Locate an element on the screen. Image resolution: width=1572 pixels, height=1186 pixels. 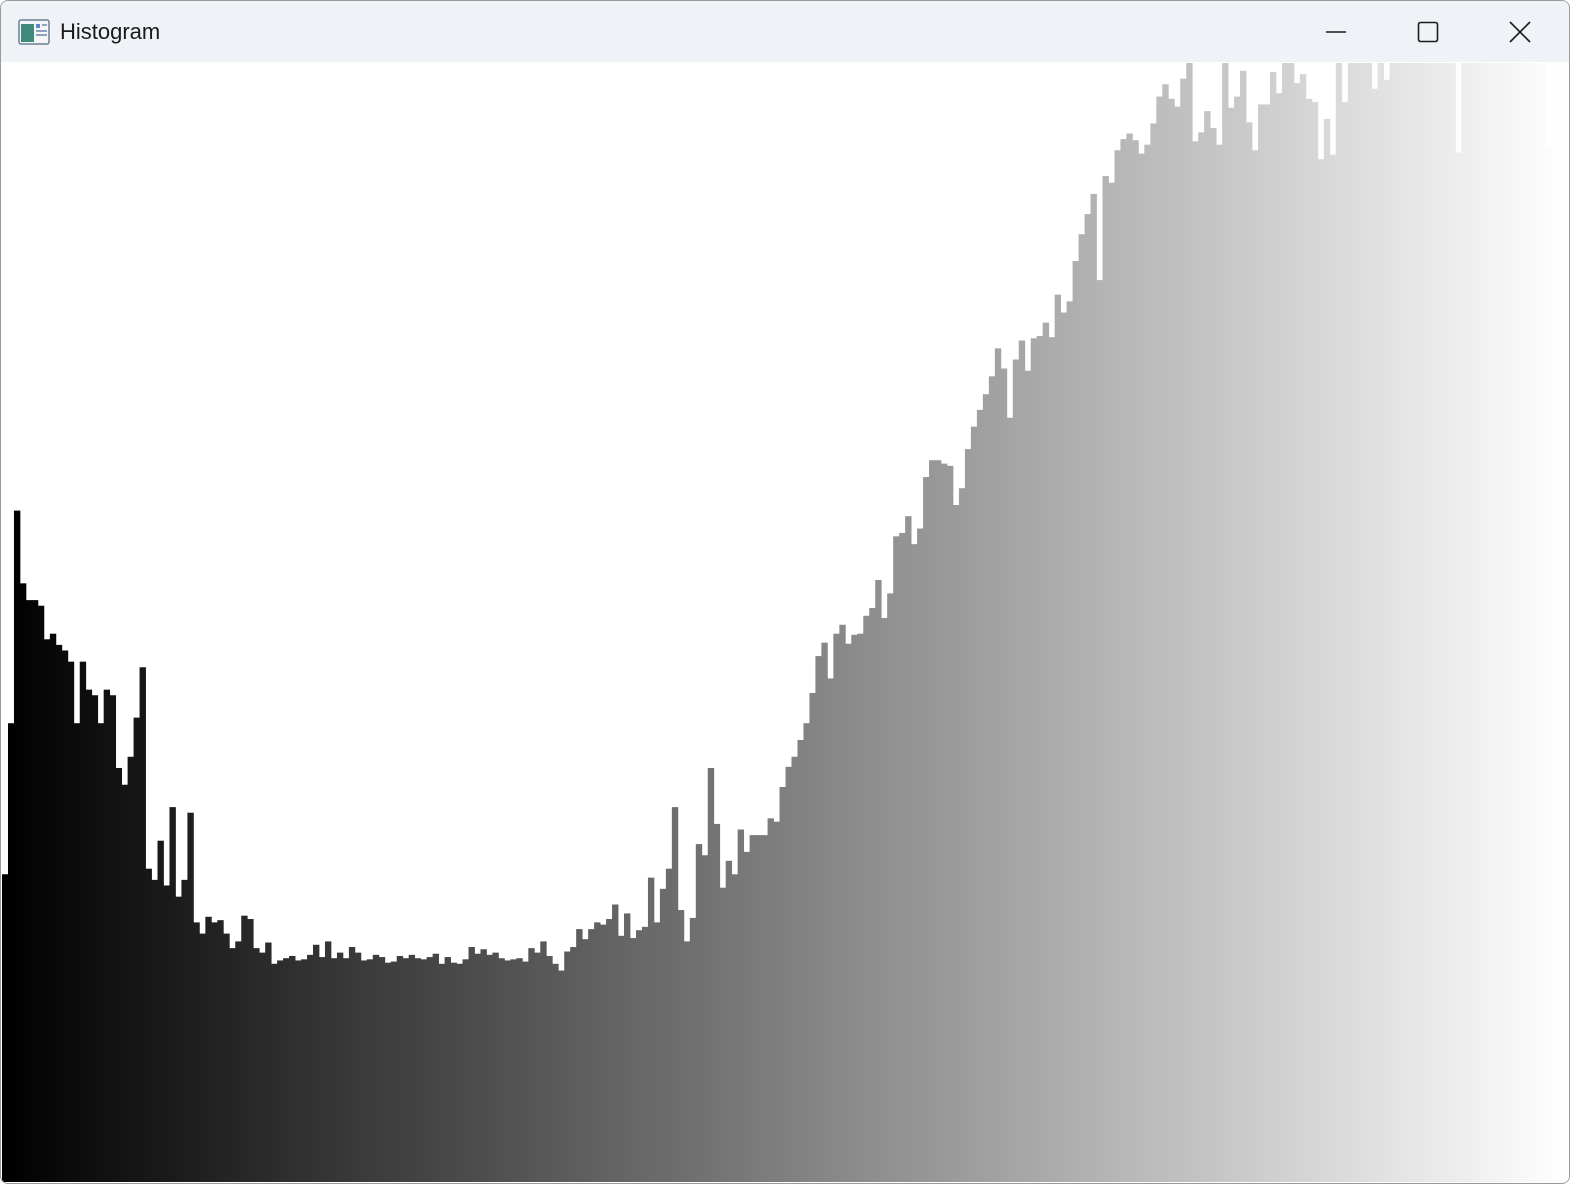
maximize-button is located at coordinates (1428, 31).